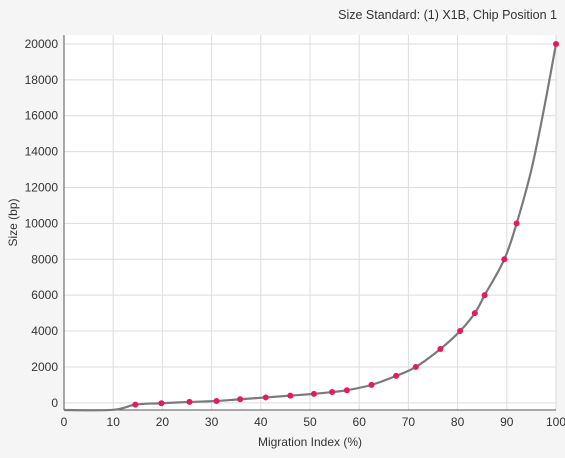 This screenshot has width=565, height=458. What do you see at coordinates (409, 422) in the screenshot?
I see `x-tick-label: 70` at bounding box center [409, 422].